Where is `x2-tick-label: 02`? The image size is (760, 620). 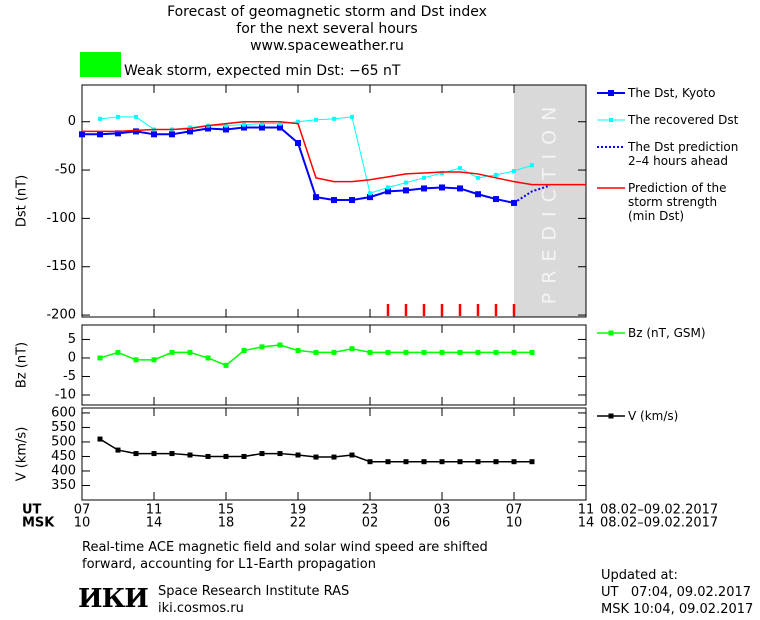
x2-tick-label: 02 is located at coordinates (370, 523).